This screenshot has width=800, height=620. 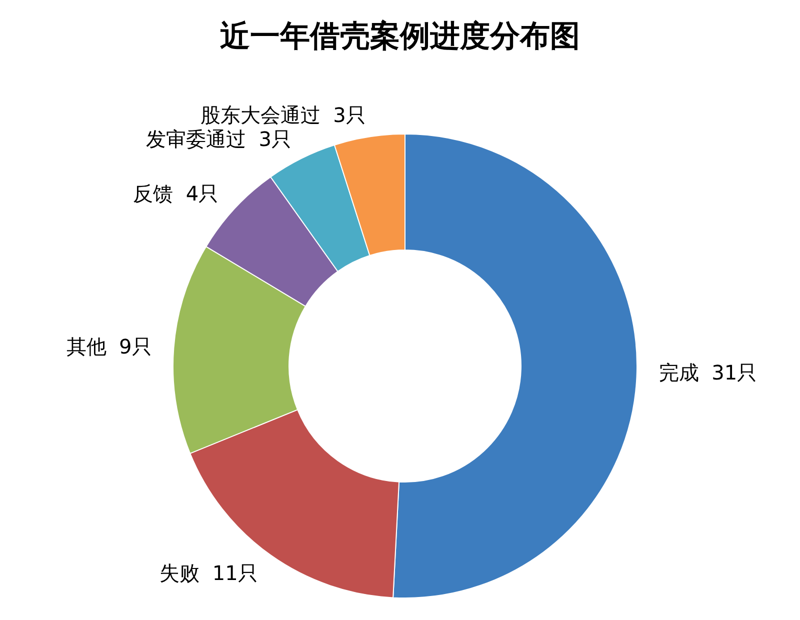 I want to click on slice-label: 失败, so click(x=180, y=573).